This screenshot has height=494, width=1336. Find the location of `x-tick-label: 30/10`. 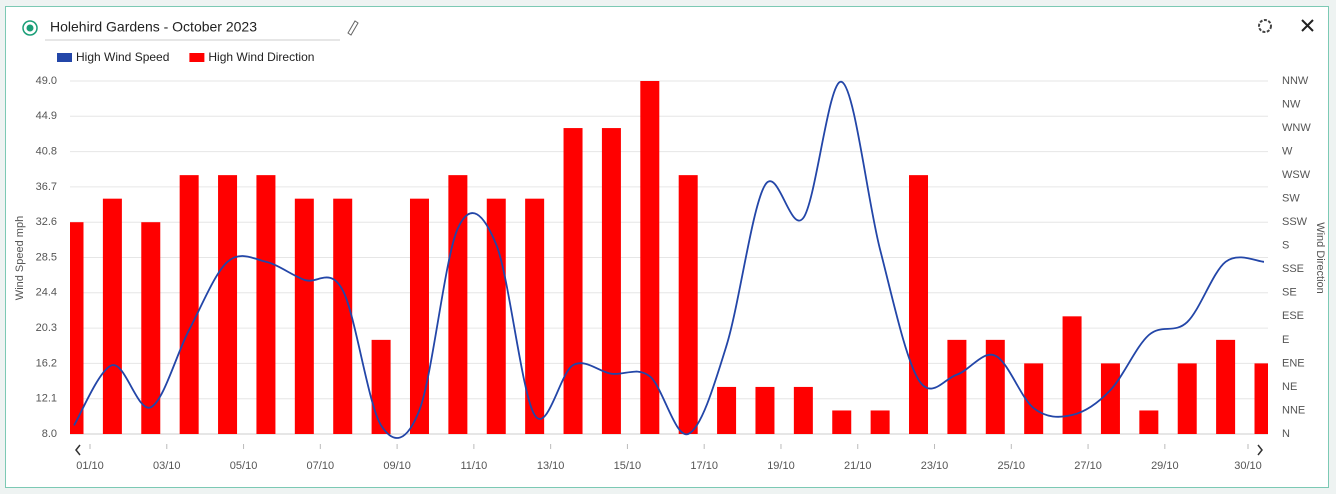

x-tick-label: 30/10 is located at coordinates (1248, 466).